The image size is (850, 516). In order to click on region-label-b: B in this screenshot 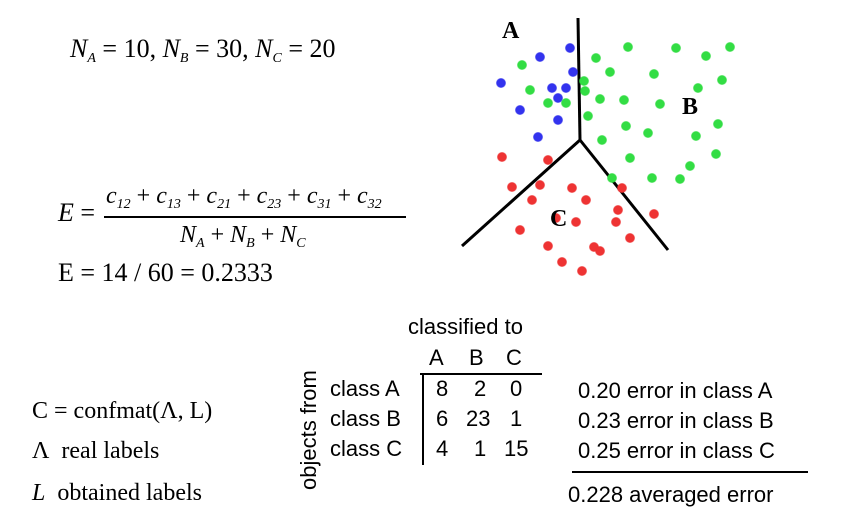, I will do `click(690, 107)`.